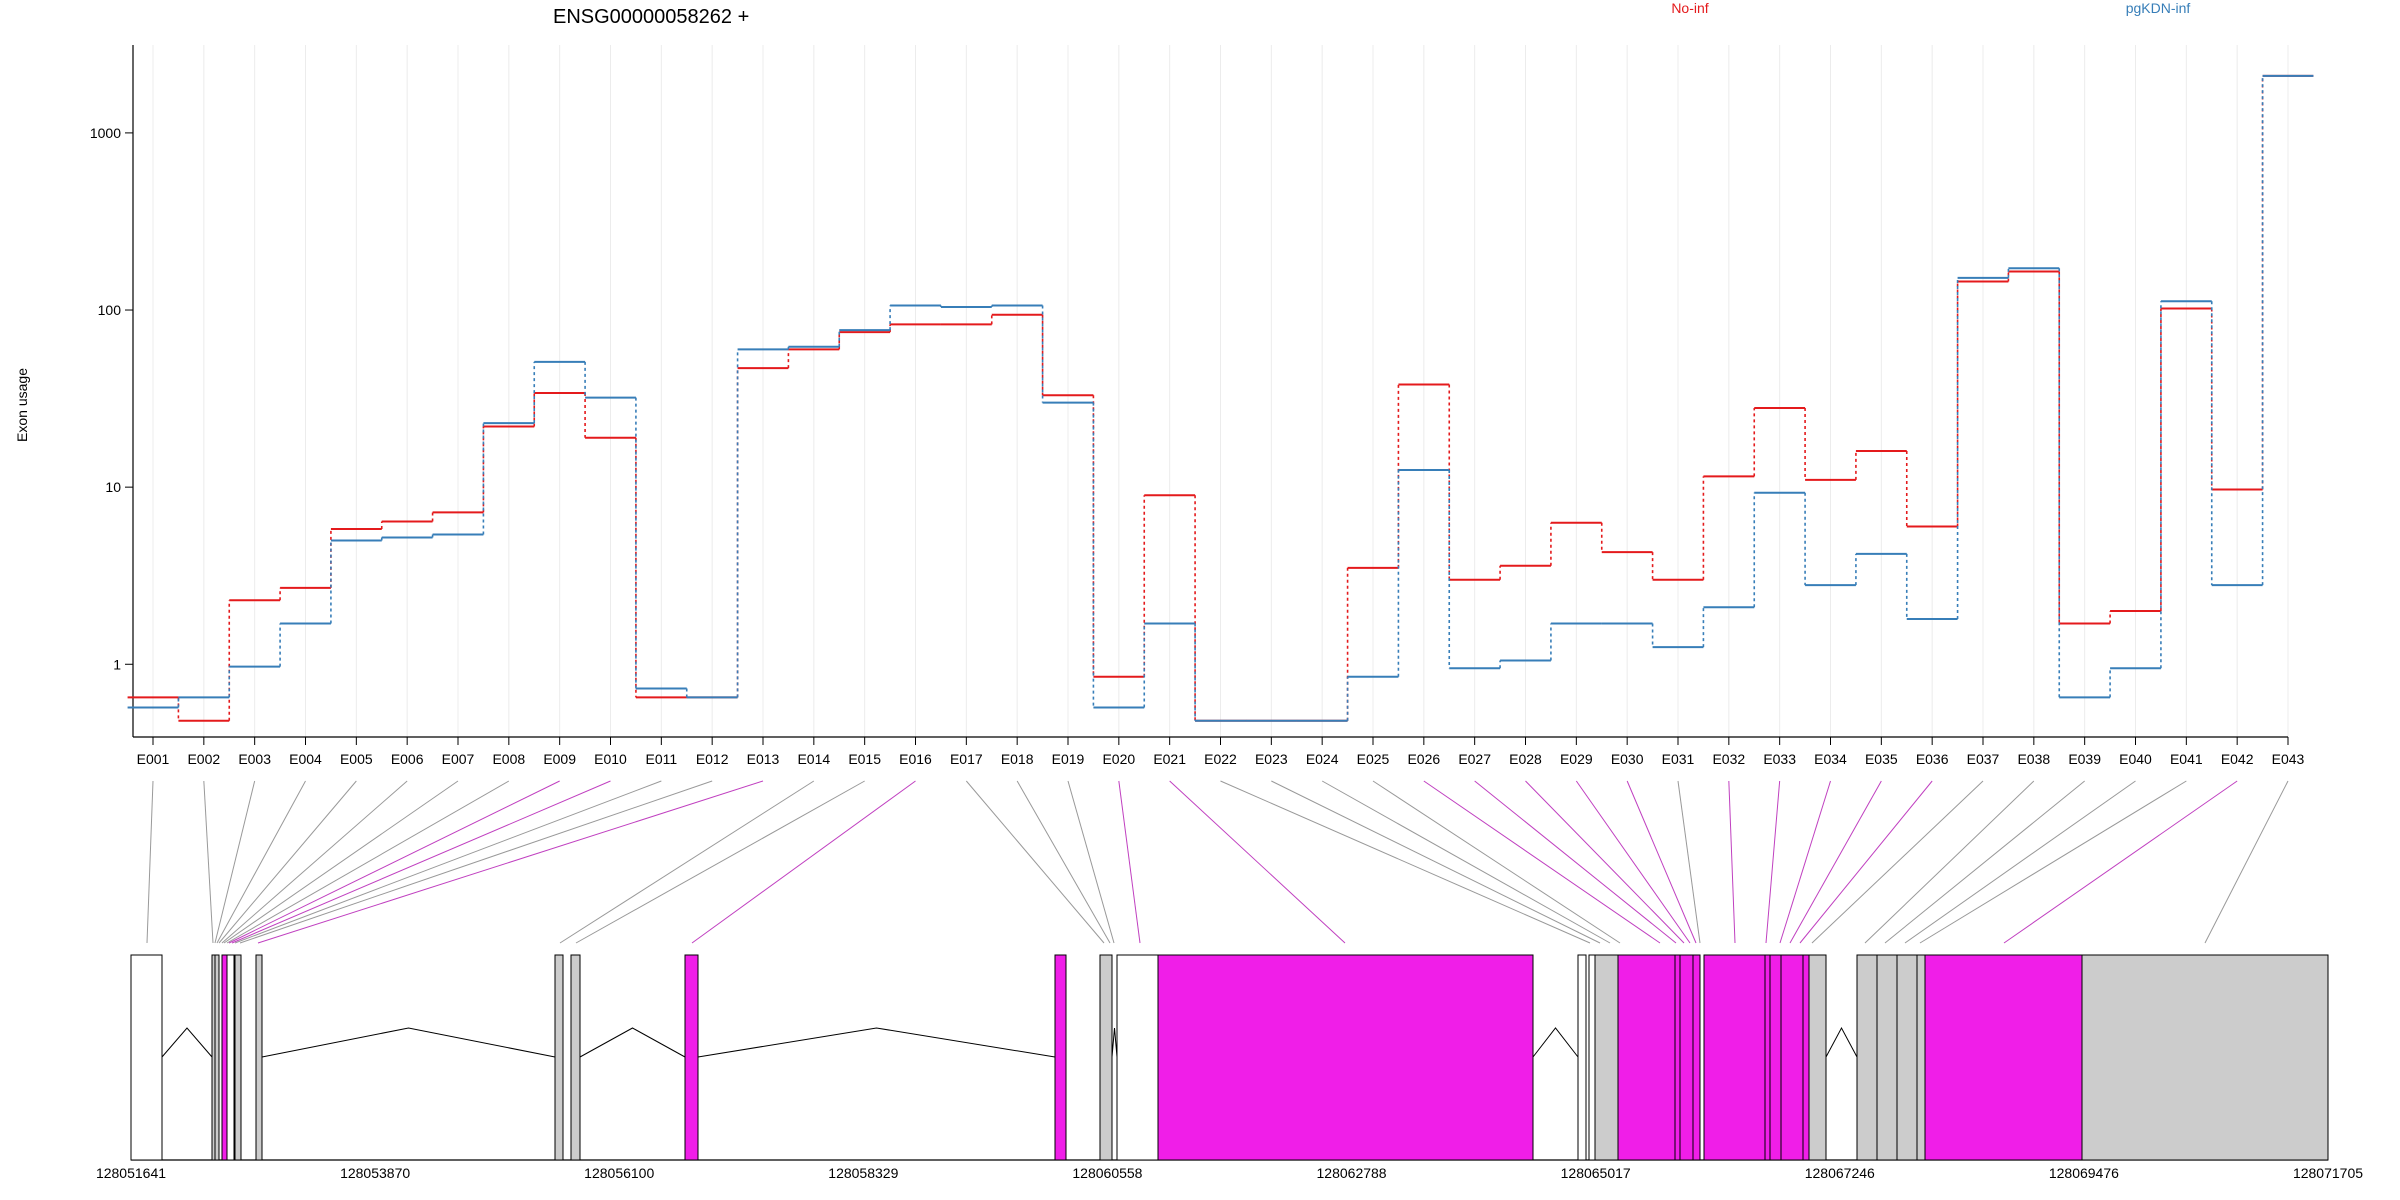 The image size is (2400, 1200). I want to click on x-tick-label: E014, so click(813, 759).